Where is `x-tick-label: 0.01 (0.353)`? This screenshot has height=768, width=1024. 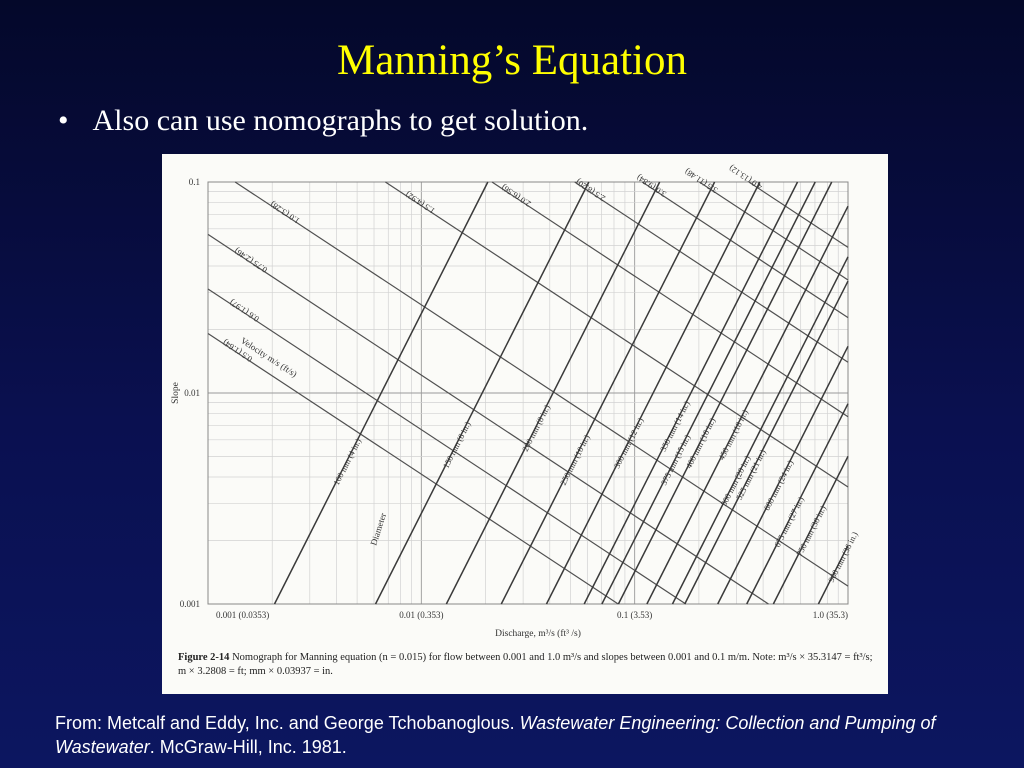
x-tick-label: 0.01 (0.353) is located at coordinates (421, 615).